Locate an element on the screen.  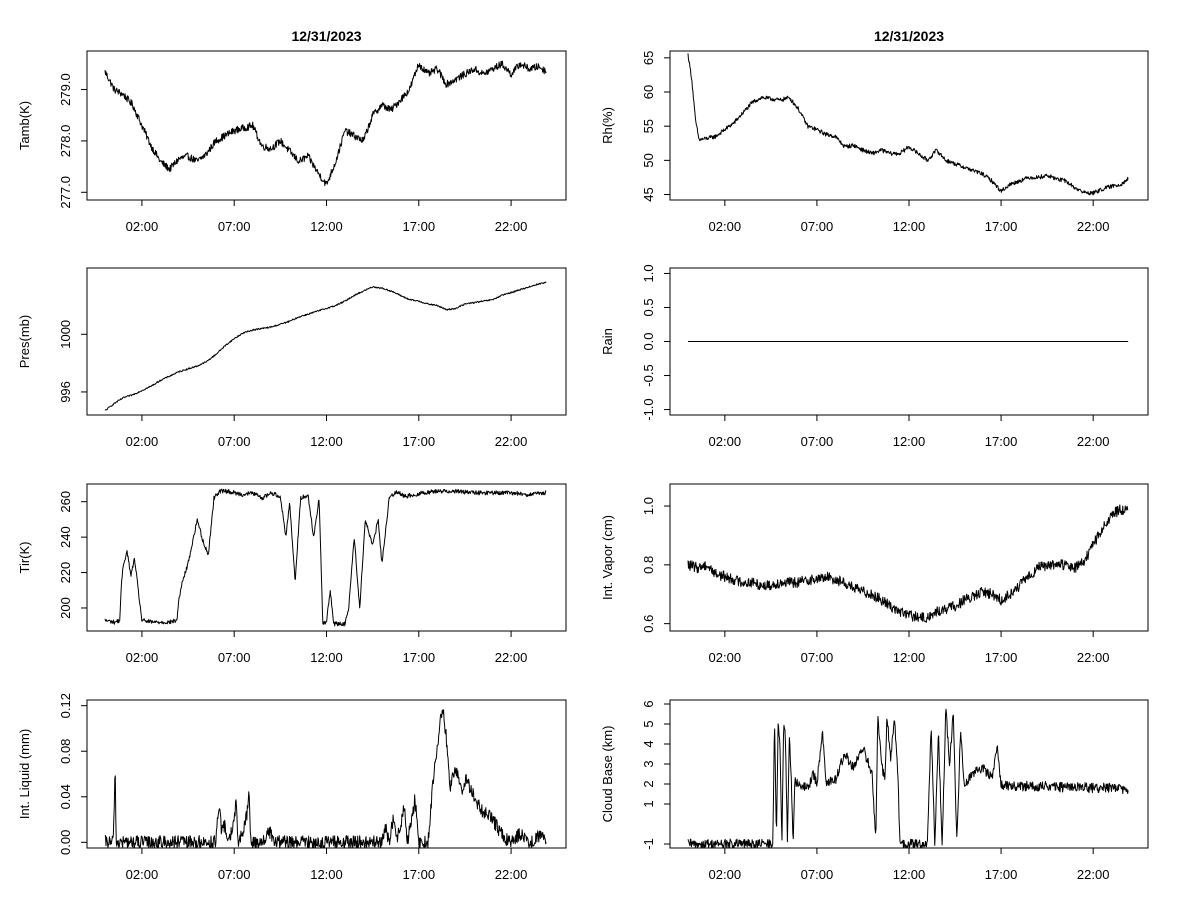
y-axis-label: Int. Vapor (cm) is located at coordinates (607, 557).